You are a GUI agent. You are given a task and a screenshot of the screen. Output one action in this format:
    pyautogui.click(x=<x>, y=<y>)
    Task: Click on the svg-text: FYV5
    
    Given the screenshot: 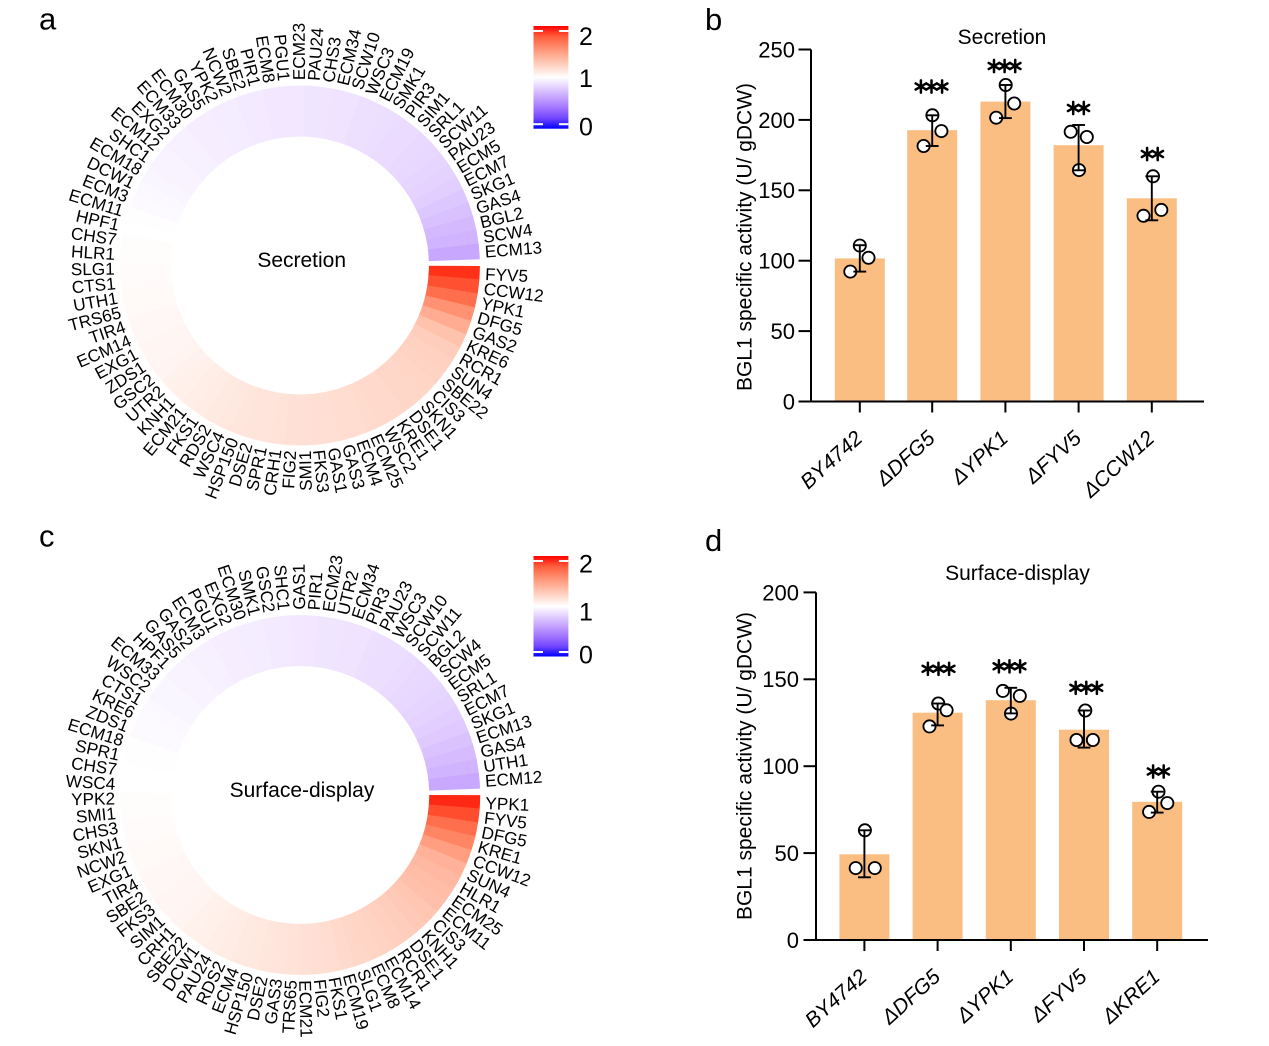 What is the action you would take?
    pyautogui.click(x=507, y=275)
    